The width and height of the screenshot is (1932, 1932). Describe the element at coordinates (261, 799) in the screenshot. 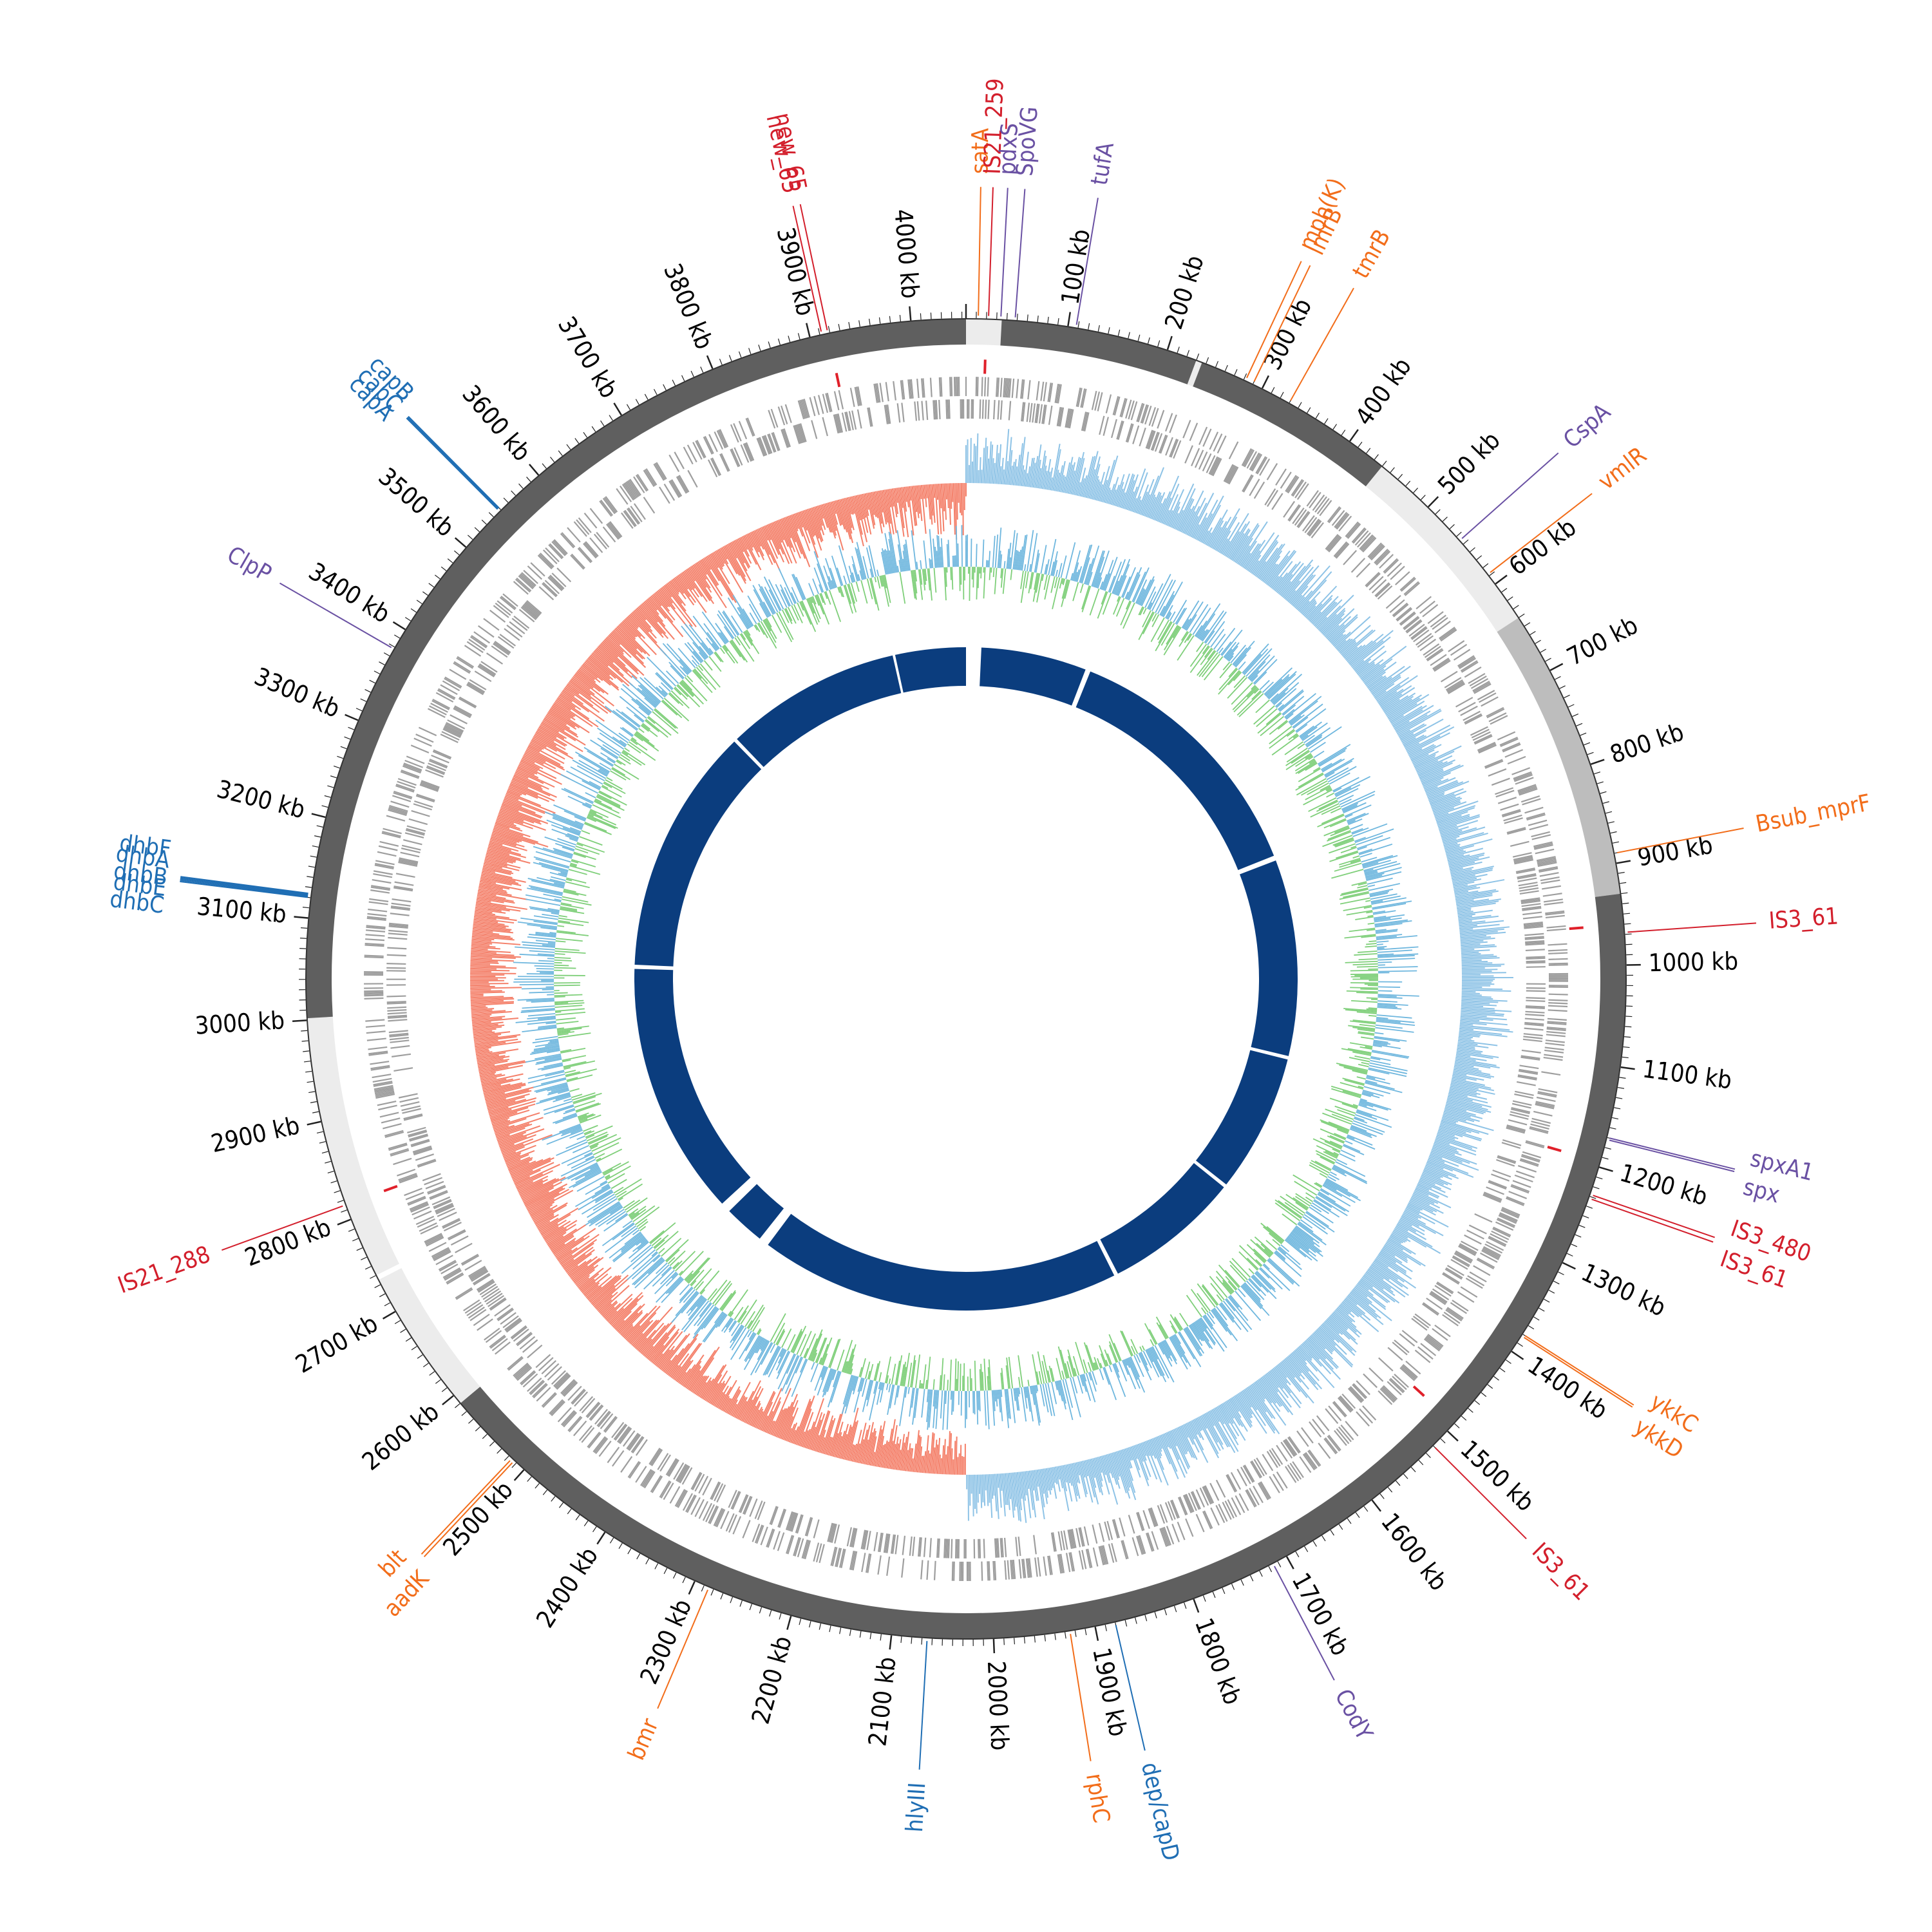

I see `tick-label: 3200 kb` at that location.